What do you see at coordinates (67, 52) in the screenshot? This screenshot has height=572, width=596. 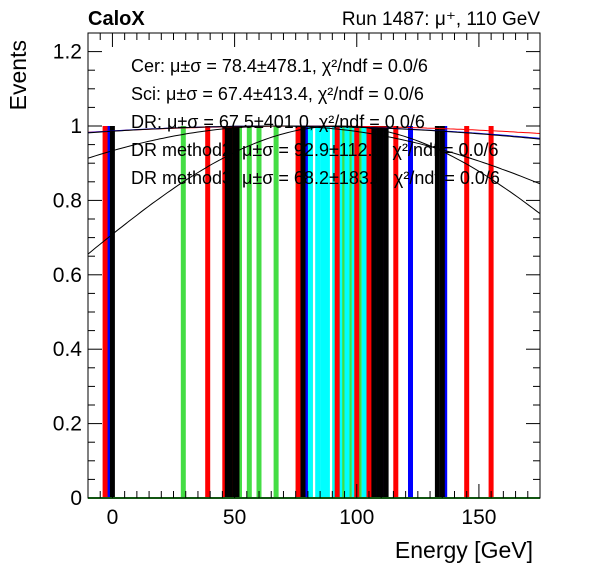 I see `y-tick-label: 1.2` at bounding box center [67, 52].